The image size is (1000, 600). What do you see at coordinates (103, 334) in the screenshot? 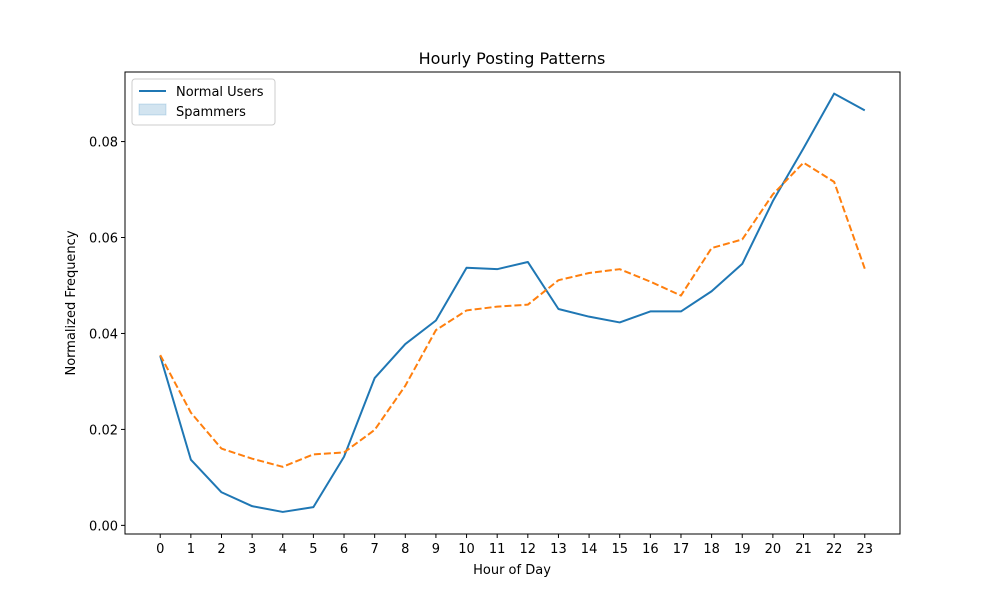
I see `y-tick-label: 0.04` at bounding box center [103, 334].